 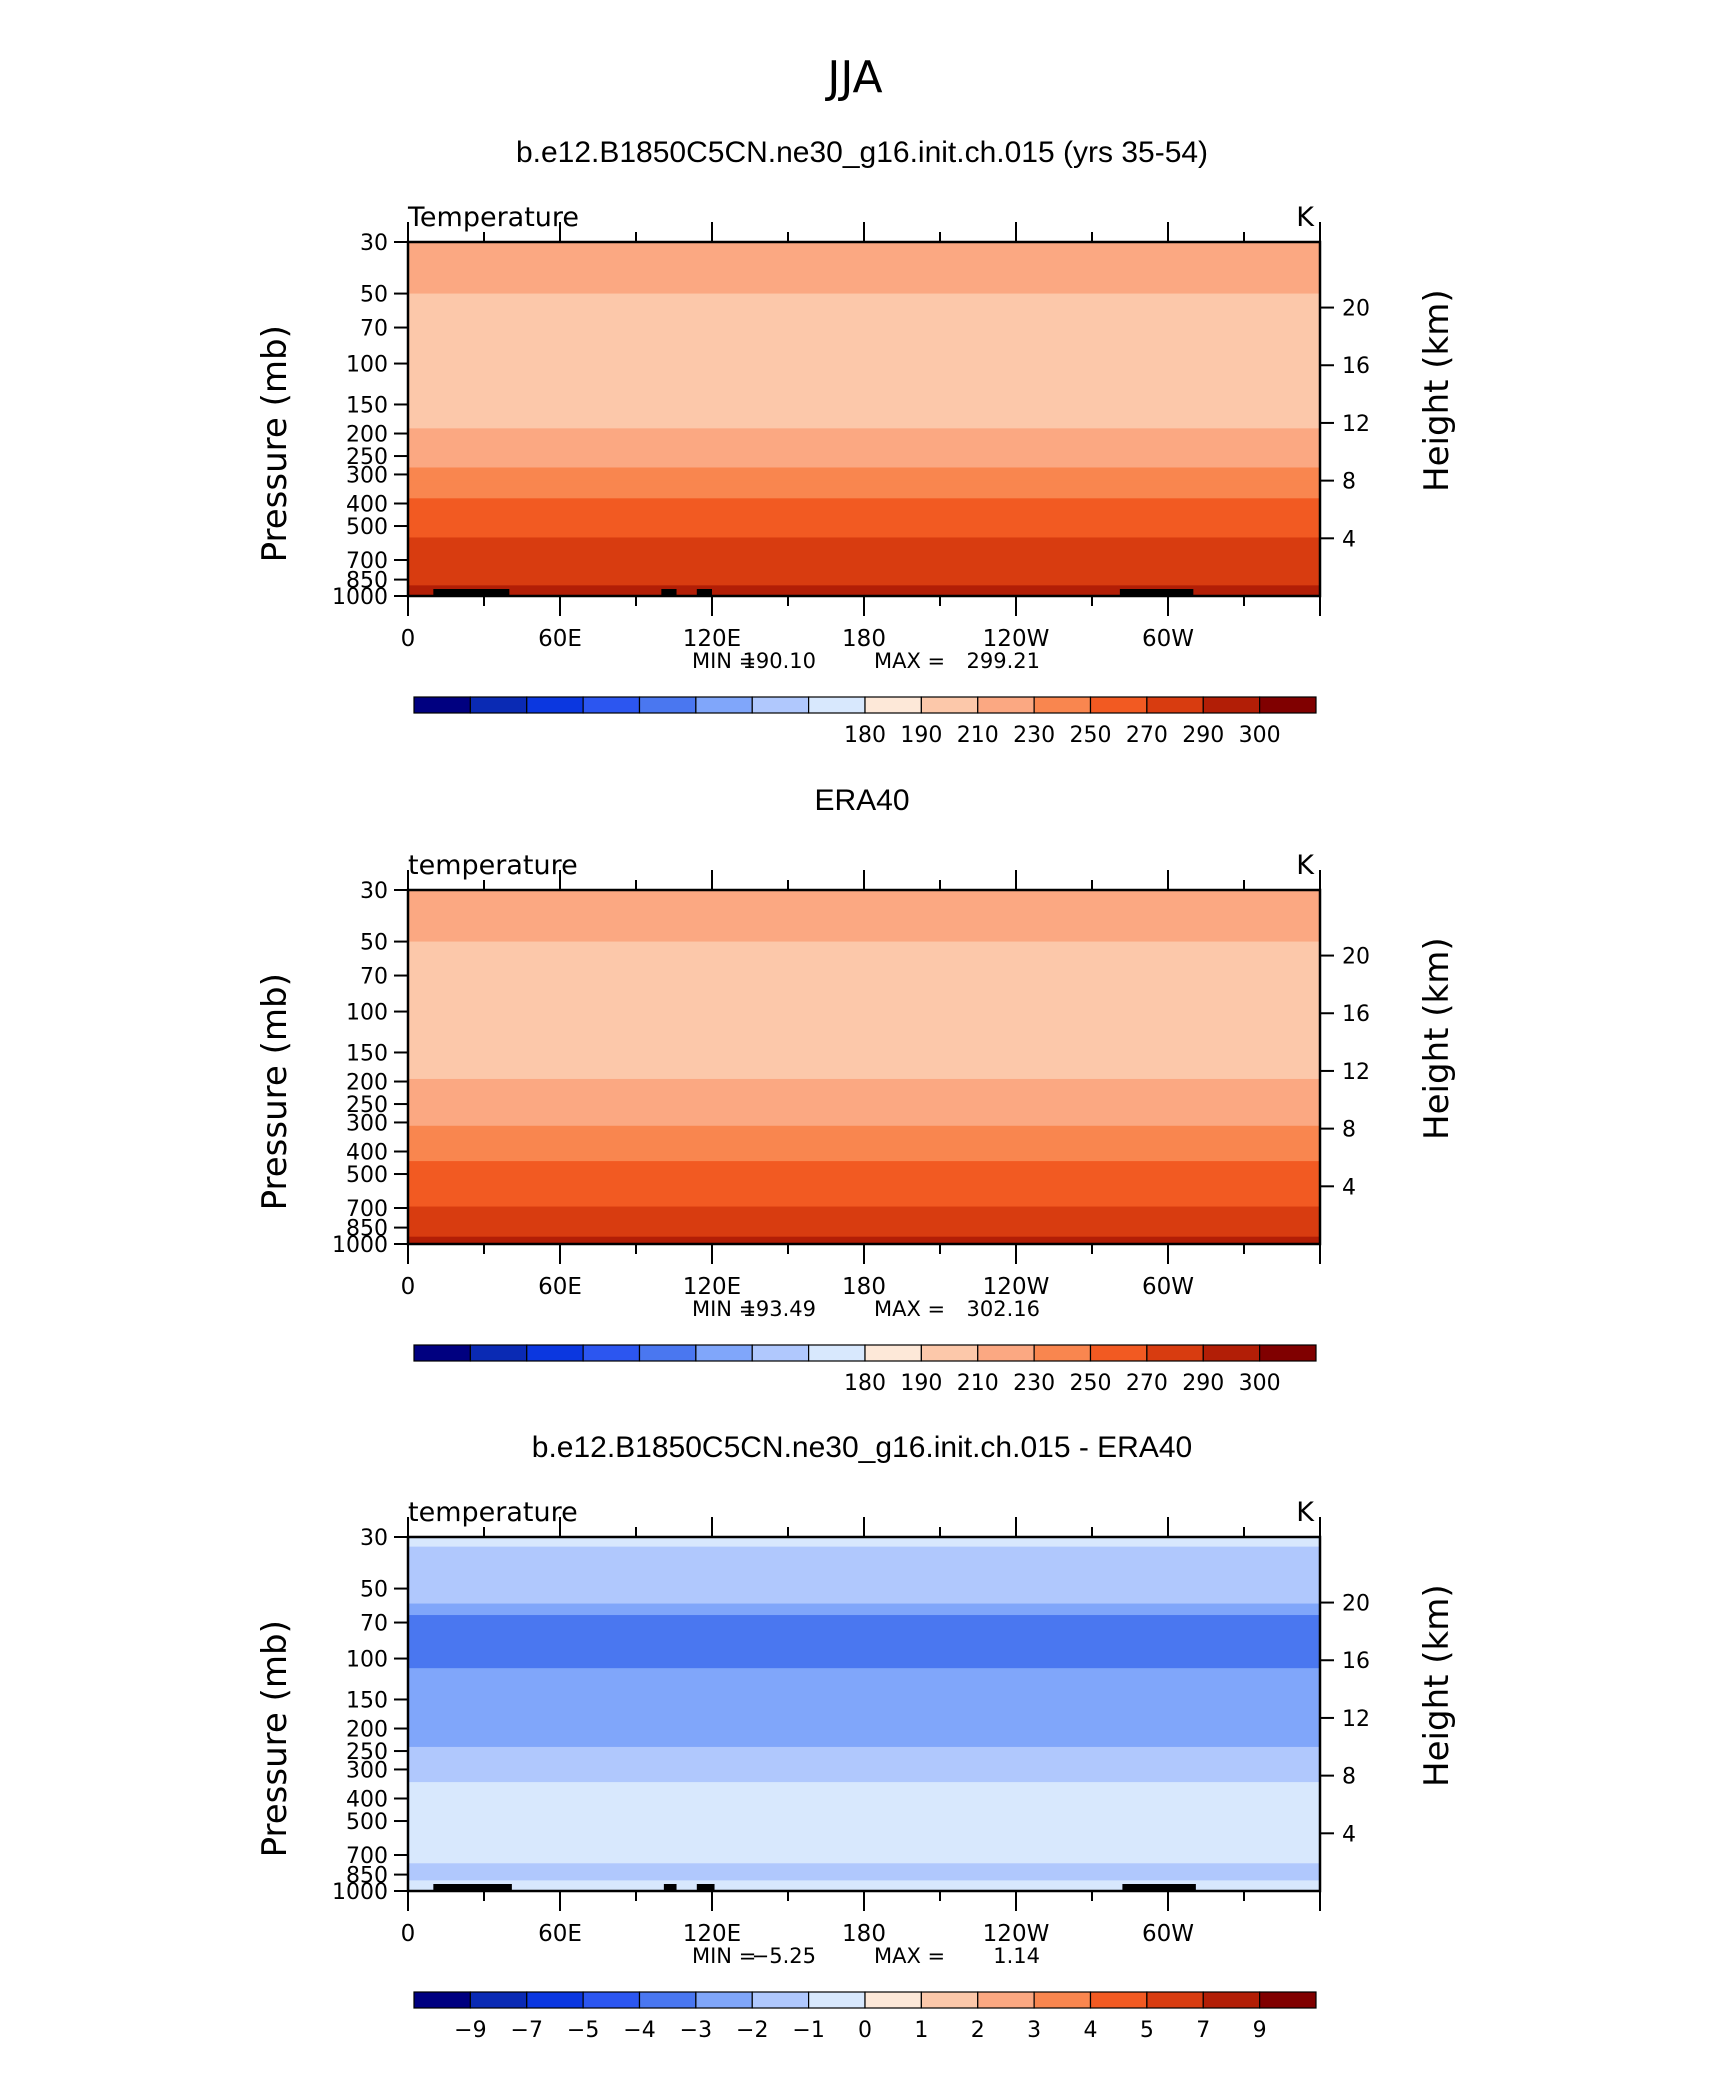 I want to click on height-tick-label: 16, so click(x=1356, y=1014).